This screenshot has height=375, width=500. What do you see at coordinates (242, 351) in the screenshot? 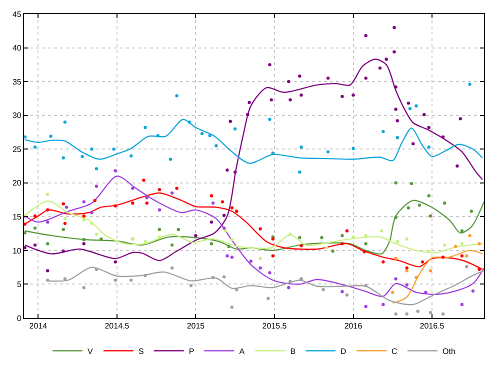
I see `legend-label: A` at bounding box center [242, 351].